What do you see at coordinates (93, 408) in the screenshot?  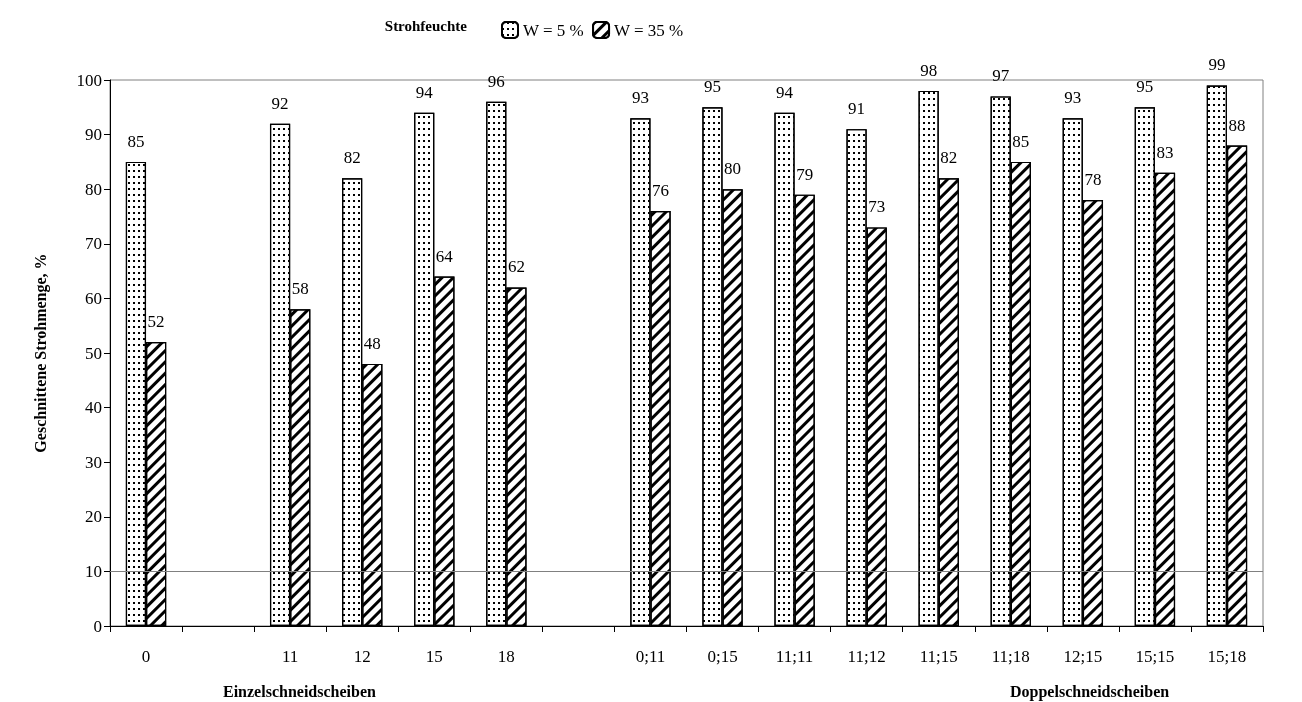 I see `y-tick-label: 40` at bounding box center [93, 408].